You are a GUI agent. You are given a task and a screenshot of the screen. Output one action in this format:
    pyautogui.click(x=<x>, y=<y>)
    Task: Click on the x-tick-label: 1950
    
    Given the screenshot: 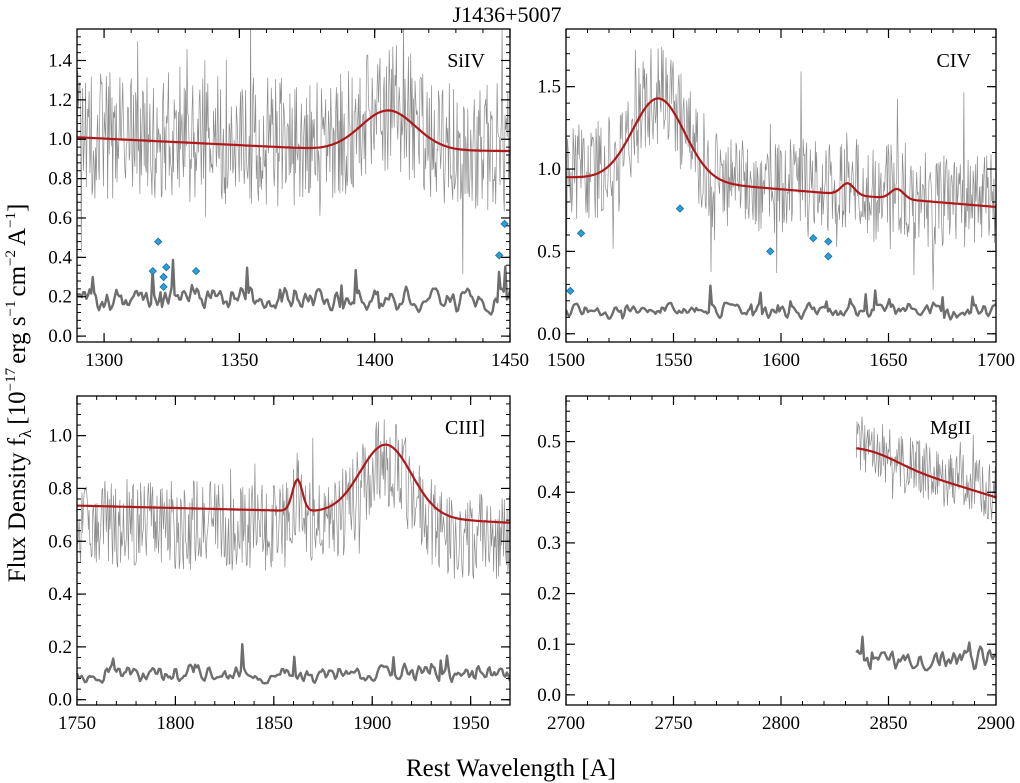 What is the action you would take?
    pyautogui.click(x=471, y=723)
    